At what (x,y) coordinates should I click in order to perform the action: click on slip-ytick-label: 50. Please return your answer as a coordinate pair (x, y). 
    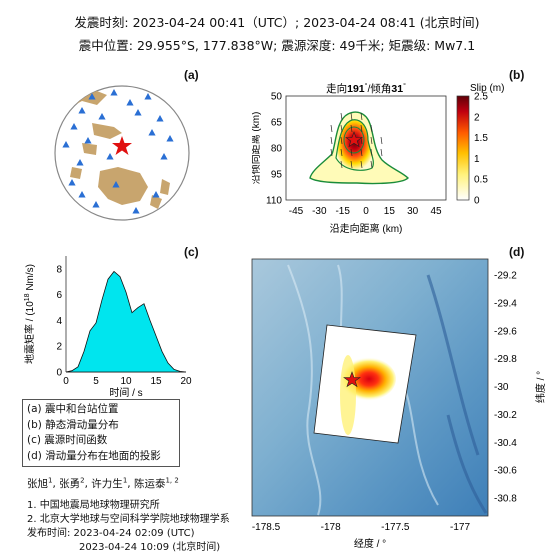
    Looking at the image, I should click on (277, 97).